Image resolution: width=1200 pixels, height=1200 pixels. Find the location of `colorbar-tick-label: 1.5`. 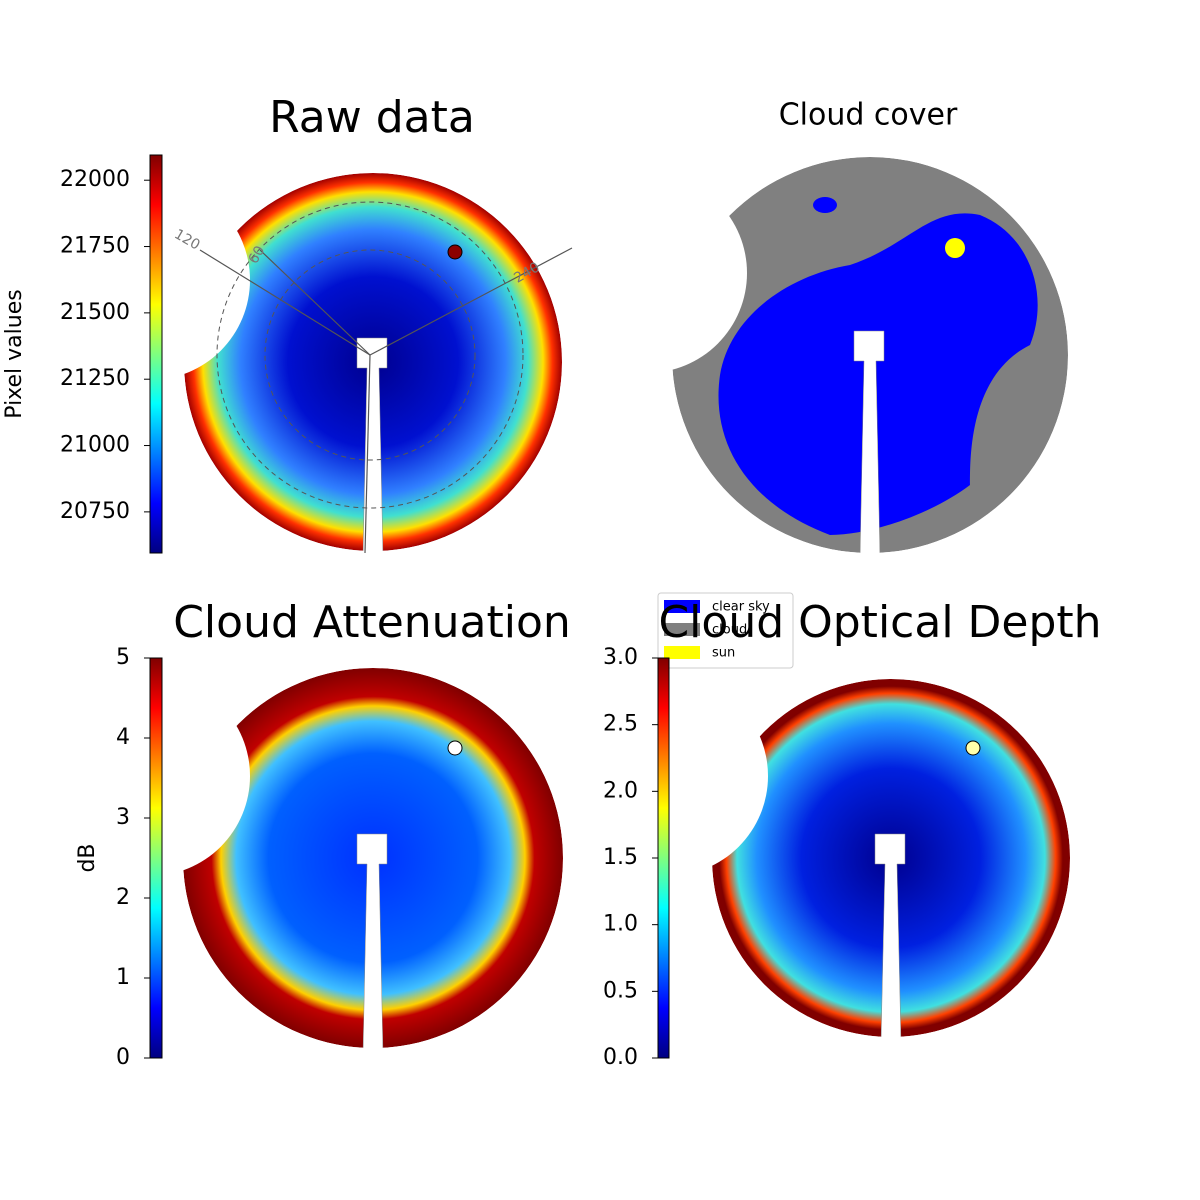

colorbar-tick-label: 1.5 is located at coordinates (620, 857).